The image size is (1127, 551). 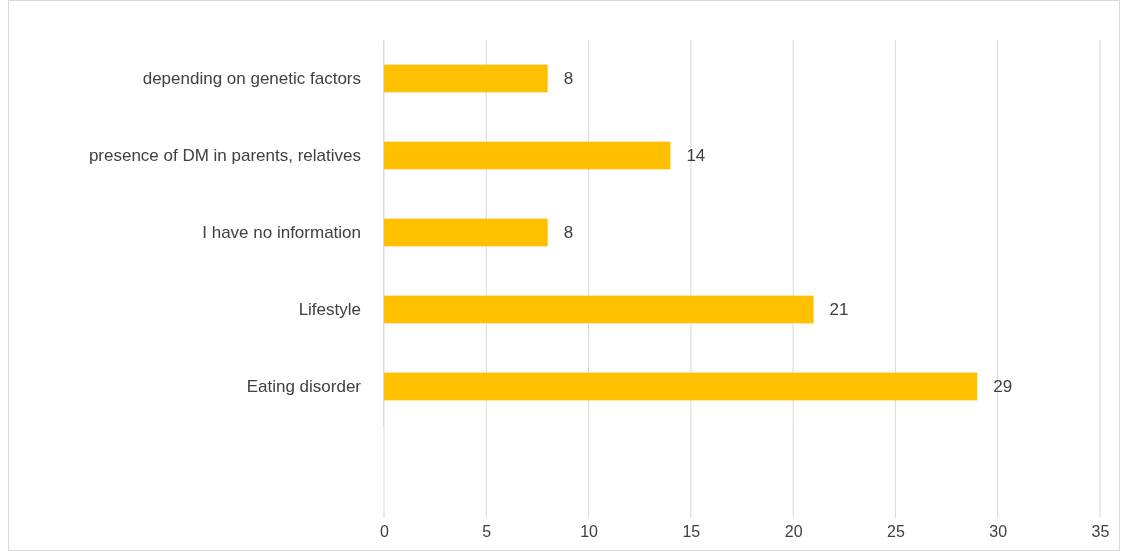 What do you see at coordinates (1100, 532) in the screenshot?
I see `x-tick-label: 35` at bounding box center [1100, 532].